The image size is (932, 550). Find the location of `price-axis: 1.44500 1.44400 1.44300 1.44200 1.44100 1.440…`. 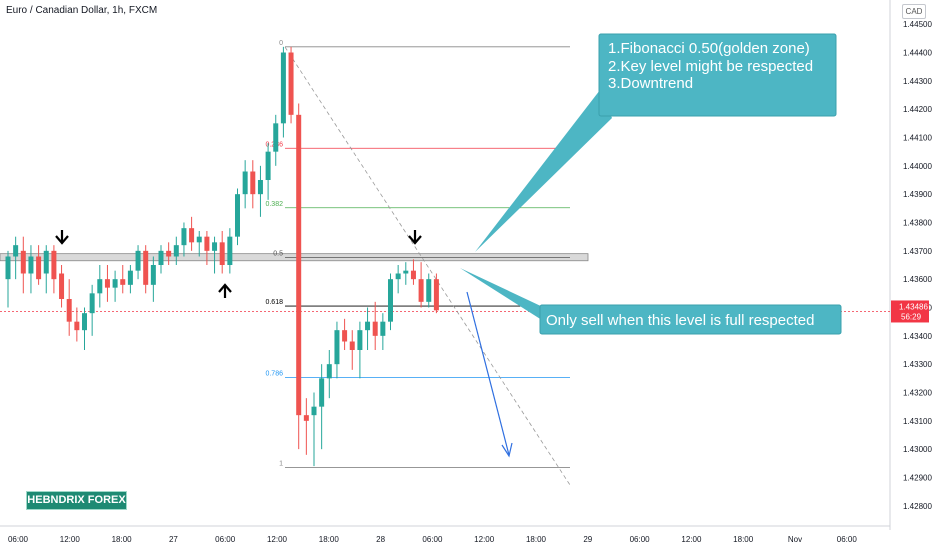

price-axis: 1.44500 1.44400 1.44300 1.44200 1.44100 1.440… is located at coordinates (917, 265).